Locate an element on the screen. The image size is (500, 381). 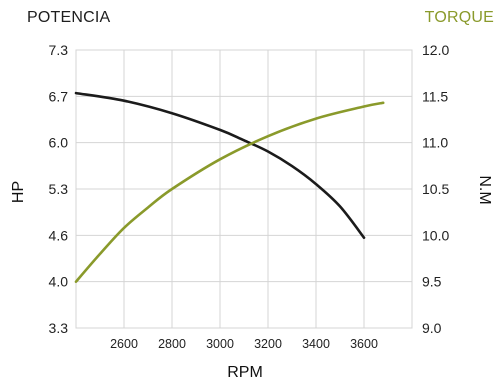
left-tick-label: 7.3 is located at coordinates (59, 50).